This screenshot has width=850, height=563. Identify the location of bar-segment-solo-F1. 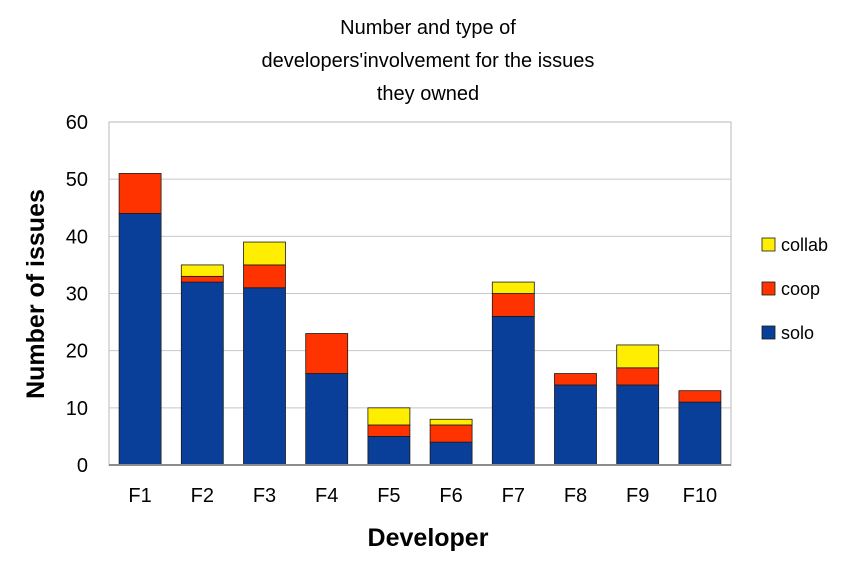
(140, 339).